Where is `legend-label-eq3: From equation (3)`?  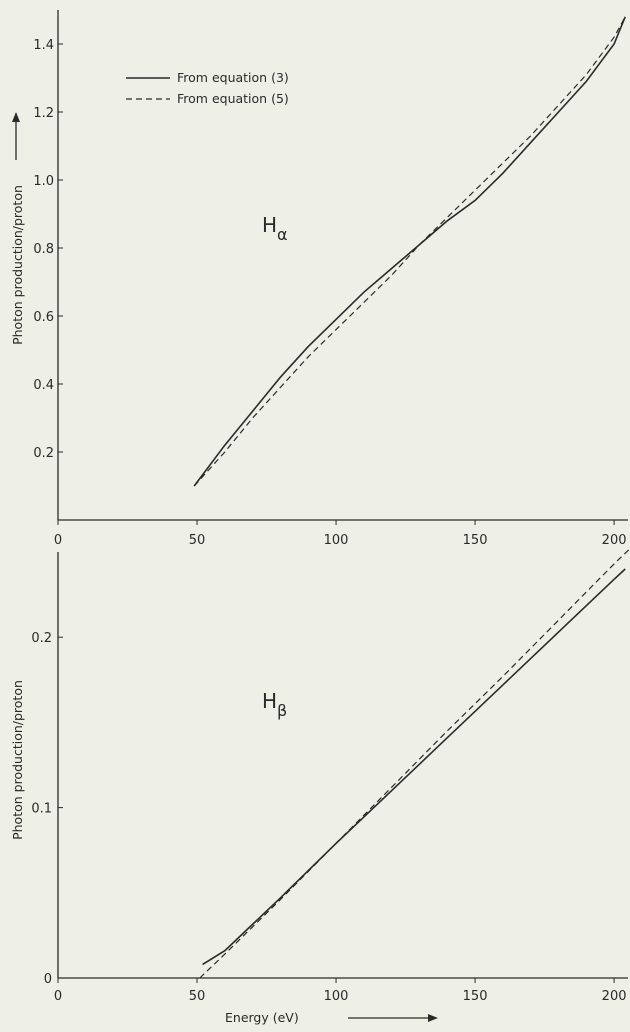
legend-label-eq3: From equation (3) is located at coordinates (233, 77).